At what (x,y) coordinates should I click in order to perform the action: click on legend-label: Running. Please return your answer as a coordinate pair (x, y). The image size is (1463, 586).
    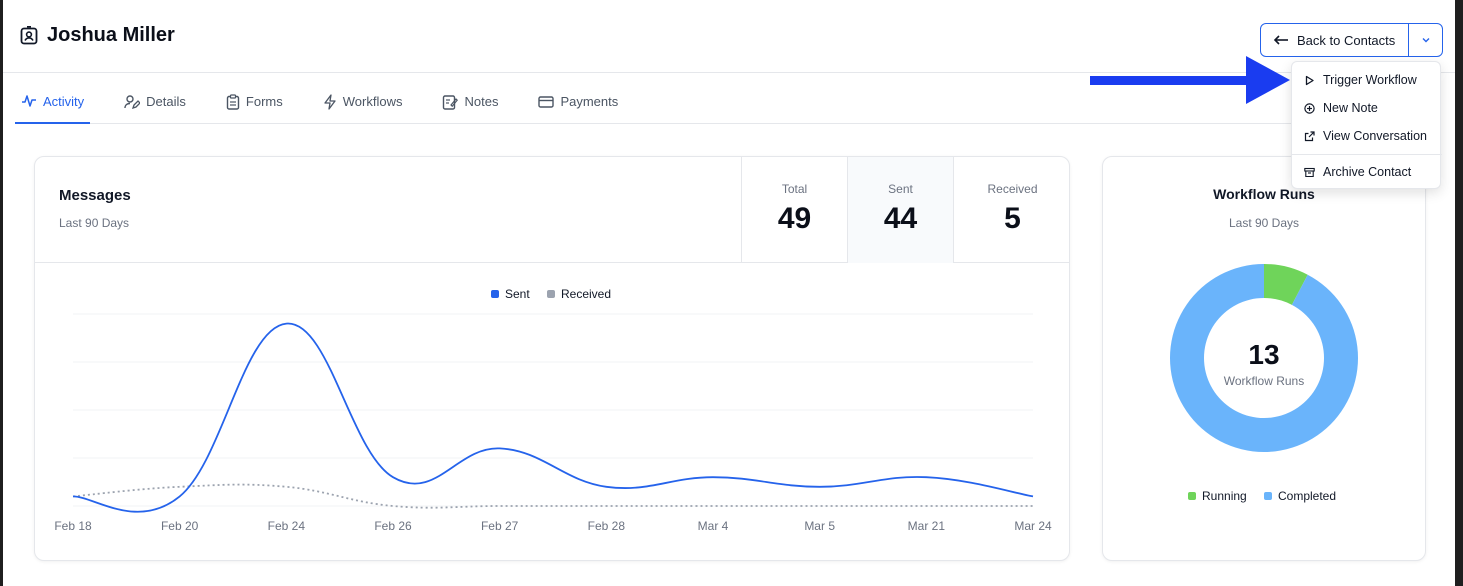
    Looking at the image, I should click on (1224, 496).